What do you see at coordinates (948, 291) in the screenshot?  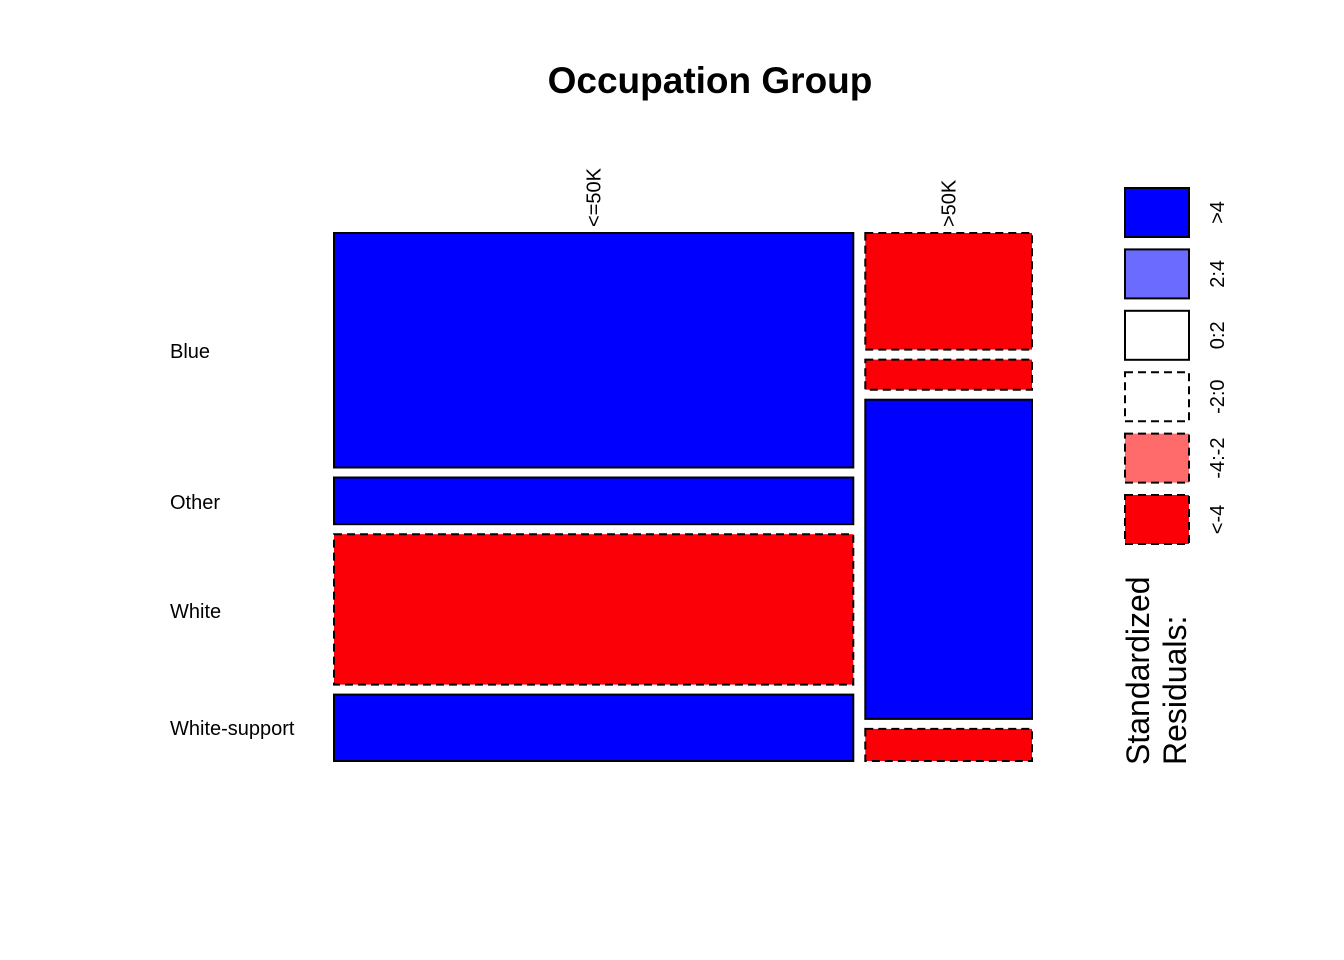 I see `tile-gt50k-blue` at bounding box center [948, 291].